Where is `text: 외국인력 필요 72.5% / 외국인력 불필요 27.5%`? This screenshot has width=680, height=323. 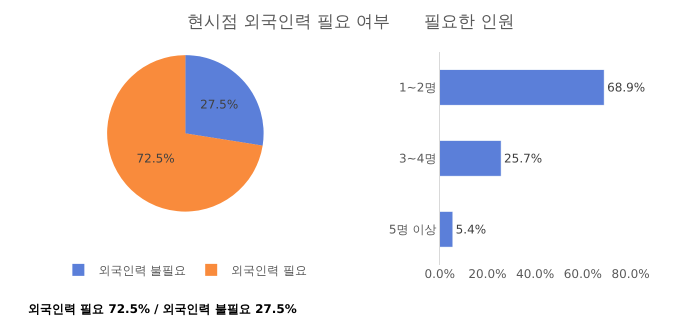 text: 외국인력 필요 72.5% / 외국인력 불필요 27.5% is located at coordinates (162, 309).